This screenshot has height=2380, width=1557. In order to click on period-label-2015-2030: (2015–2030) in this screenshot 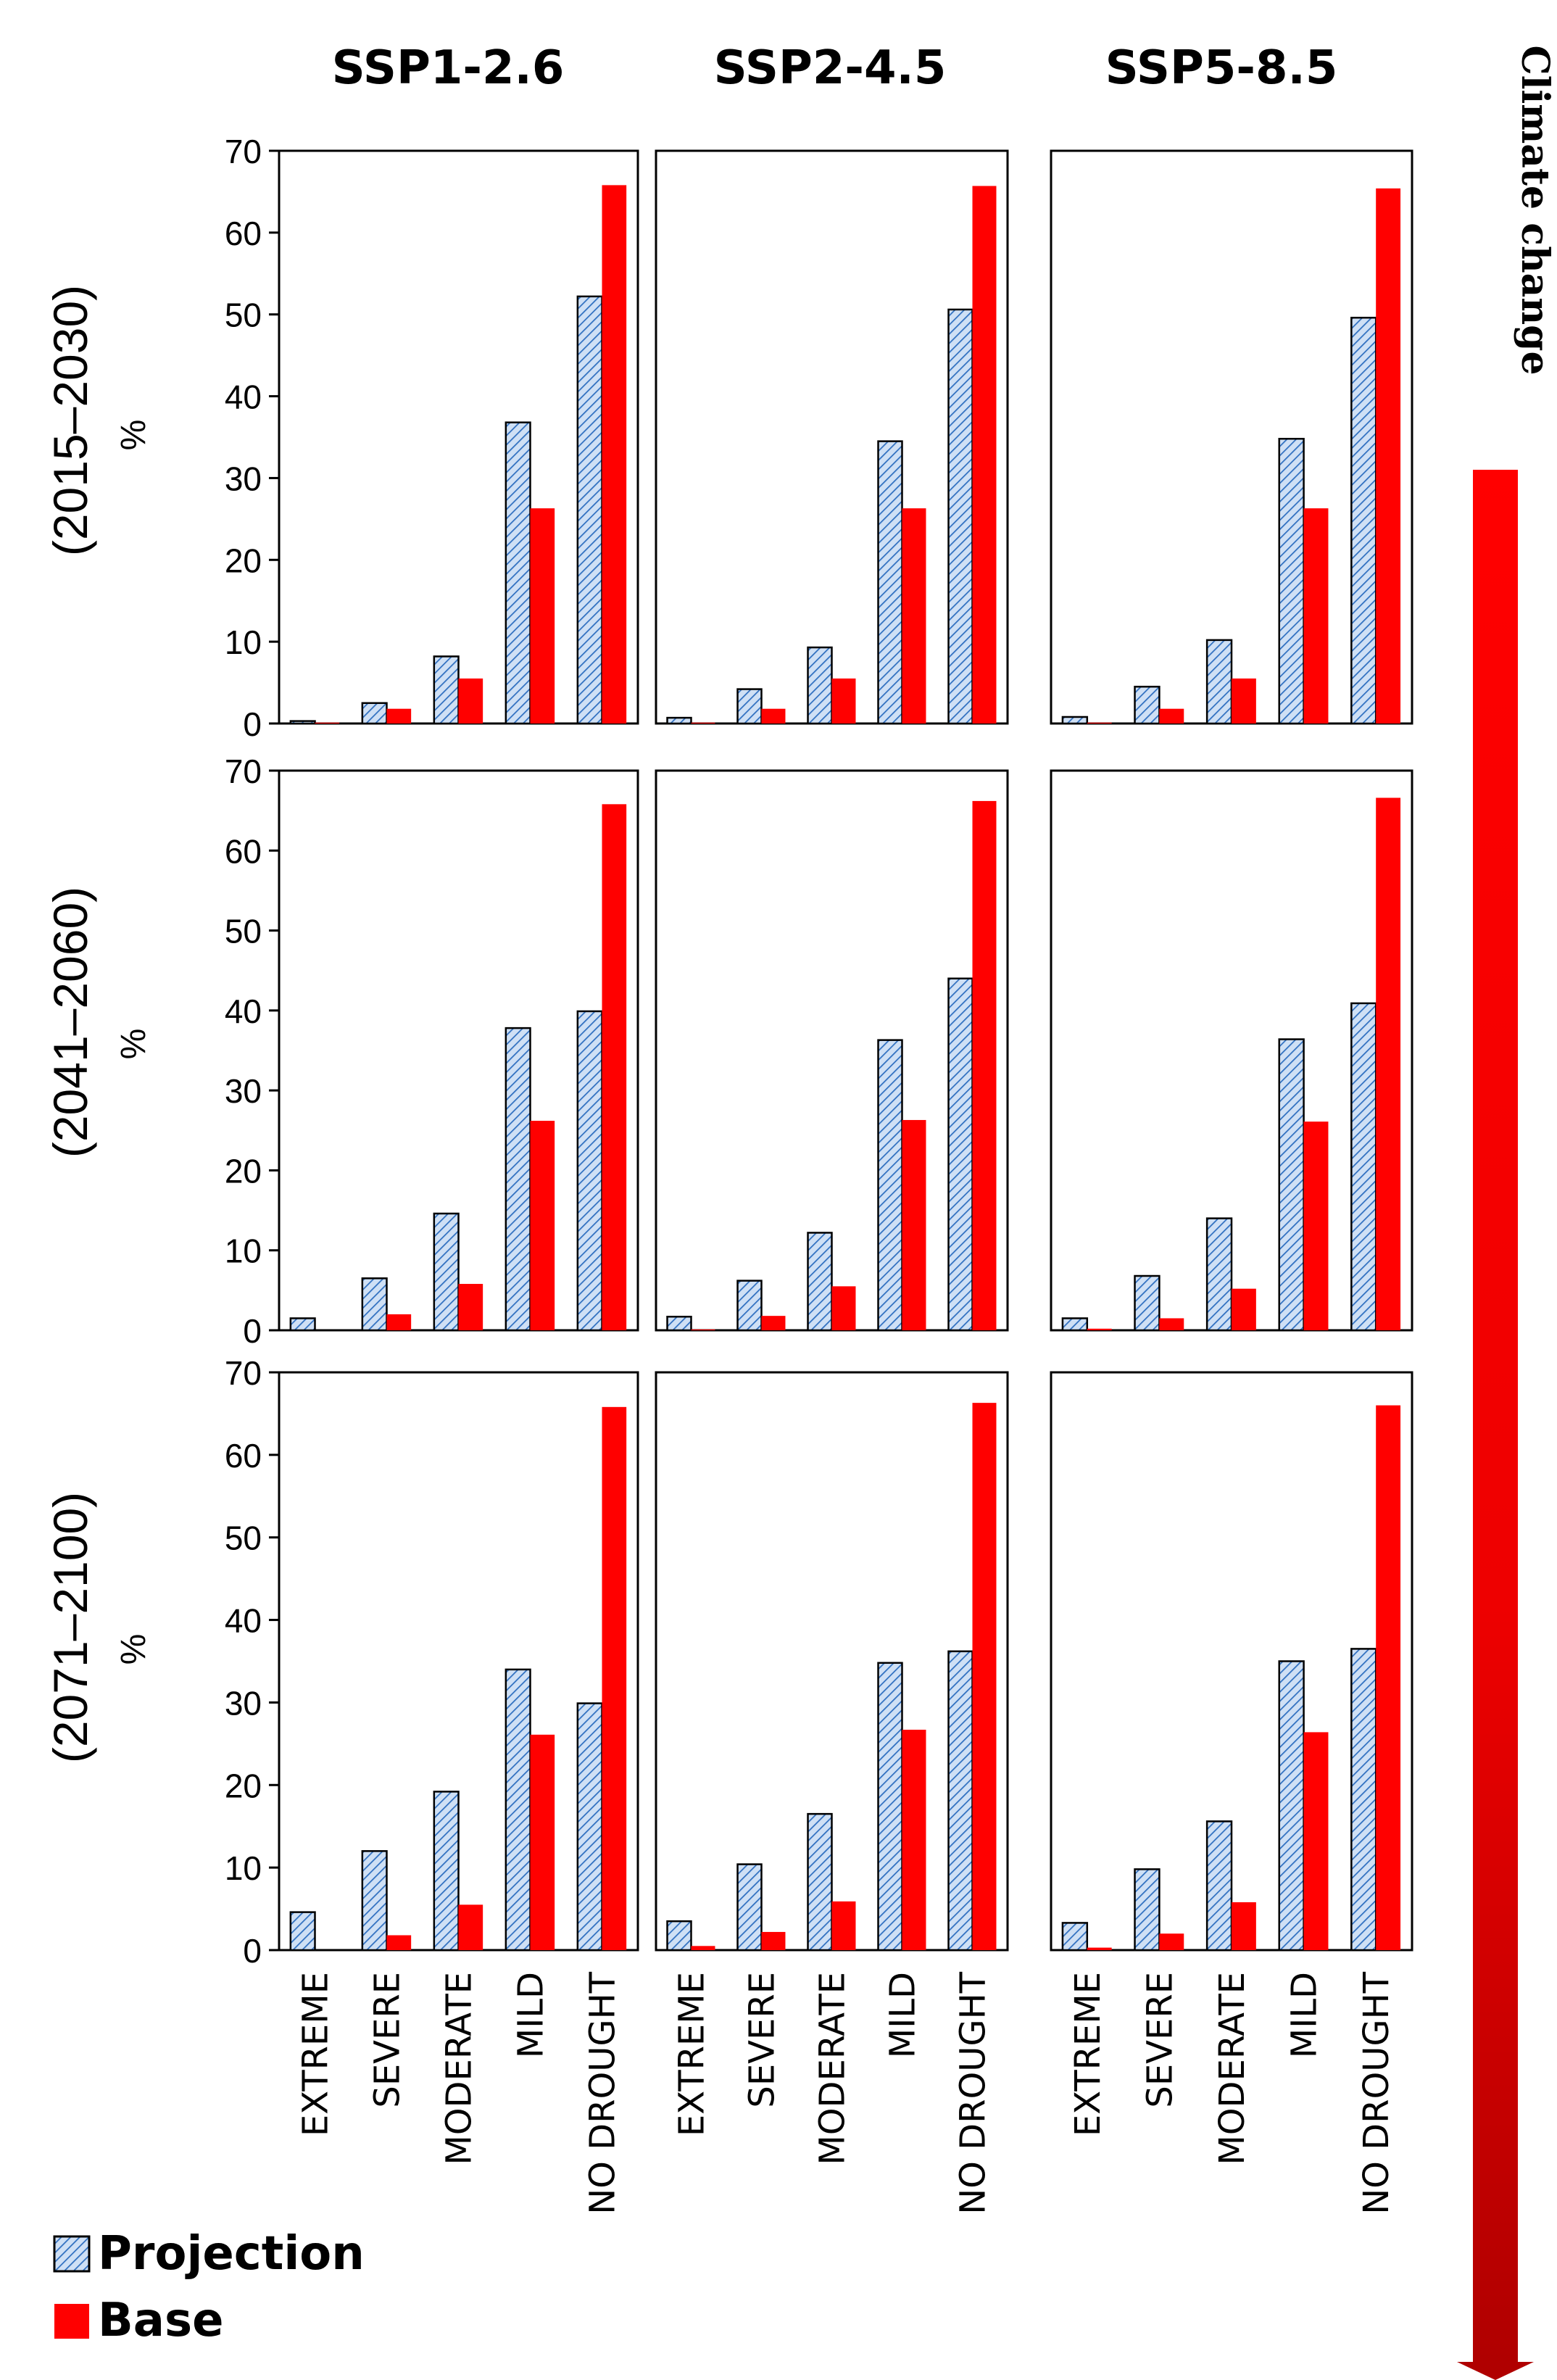, I will do `click(70, 420)`.